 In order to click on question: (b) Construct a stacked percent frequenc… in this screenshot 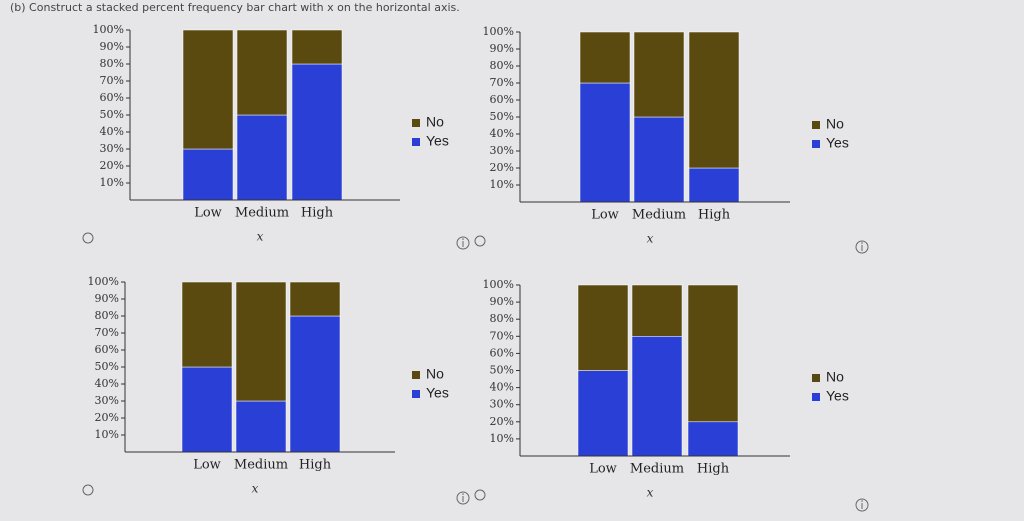, I will do `click(235, 7)`.